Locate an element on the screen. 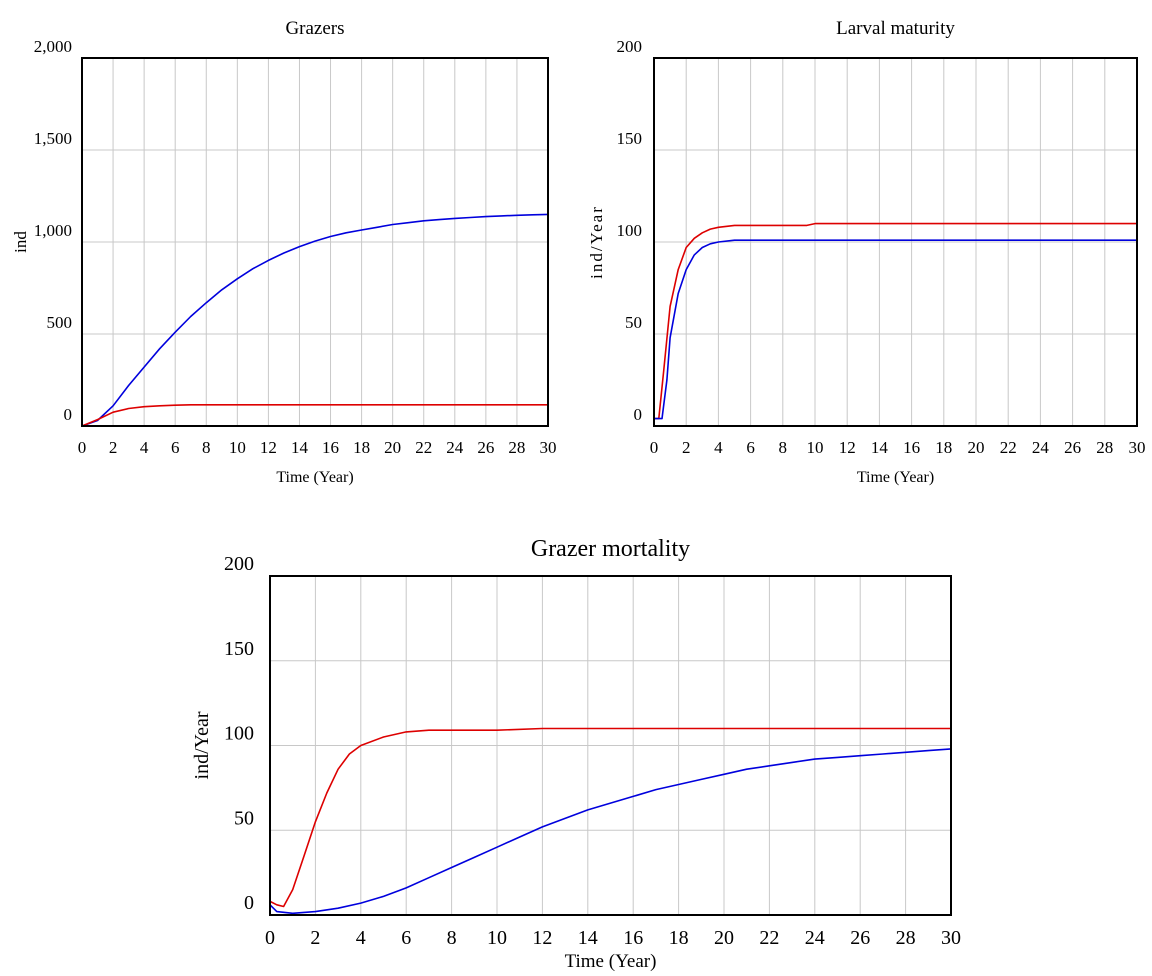  grazer-mortality-y-tick-label: 150 is located at coordinates (239, 649).